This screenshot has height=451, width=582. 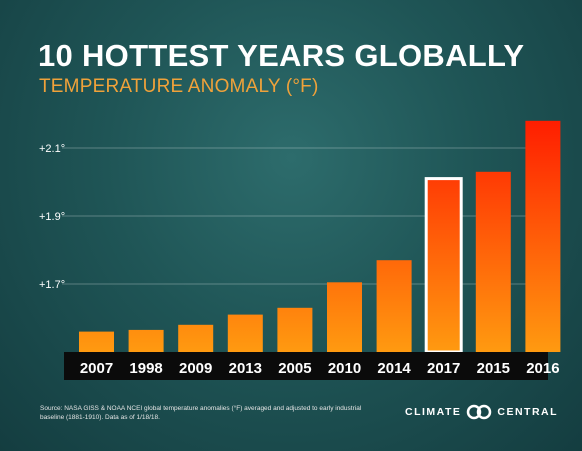 I want to click on chart-title: 10 HOTTEST YEARS GLOBALLY, so click(x=281, y=55).